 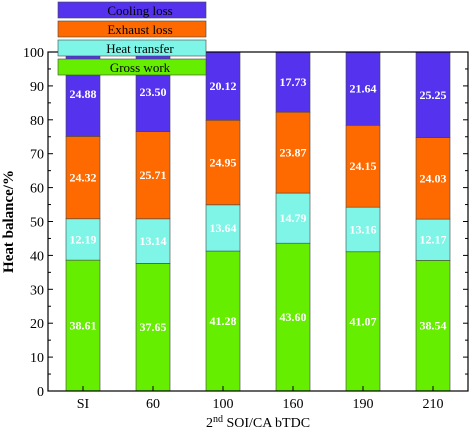 I want to click on data-label-exhaust-loss-6: 24.03, so click(x=433, y=178).